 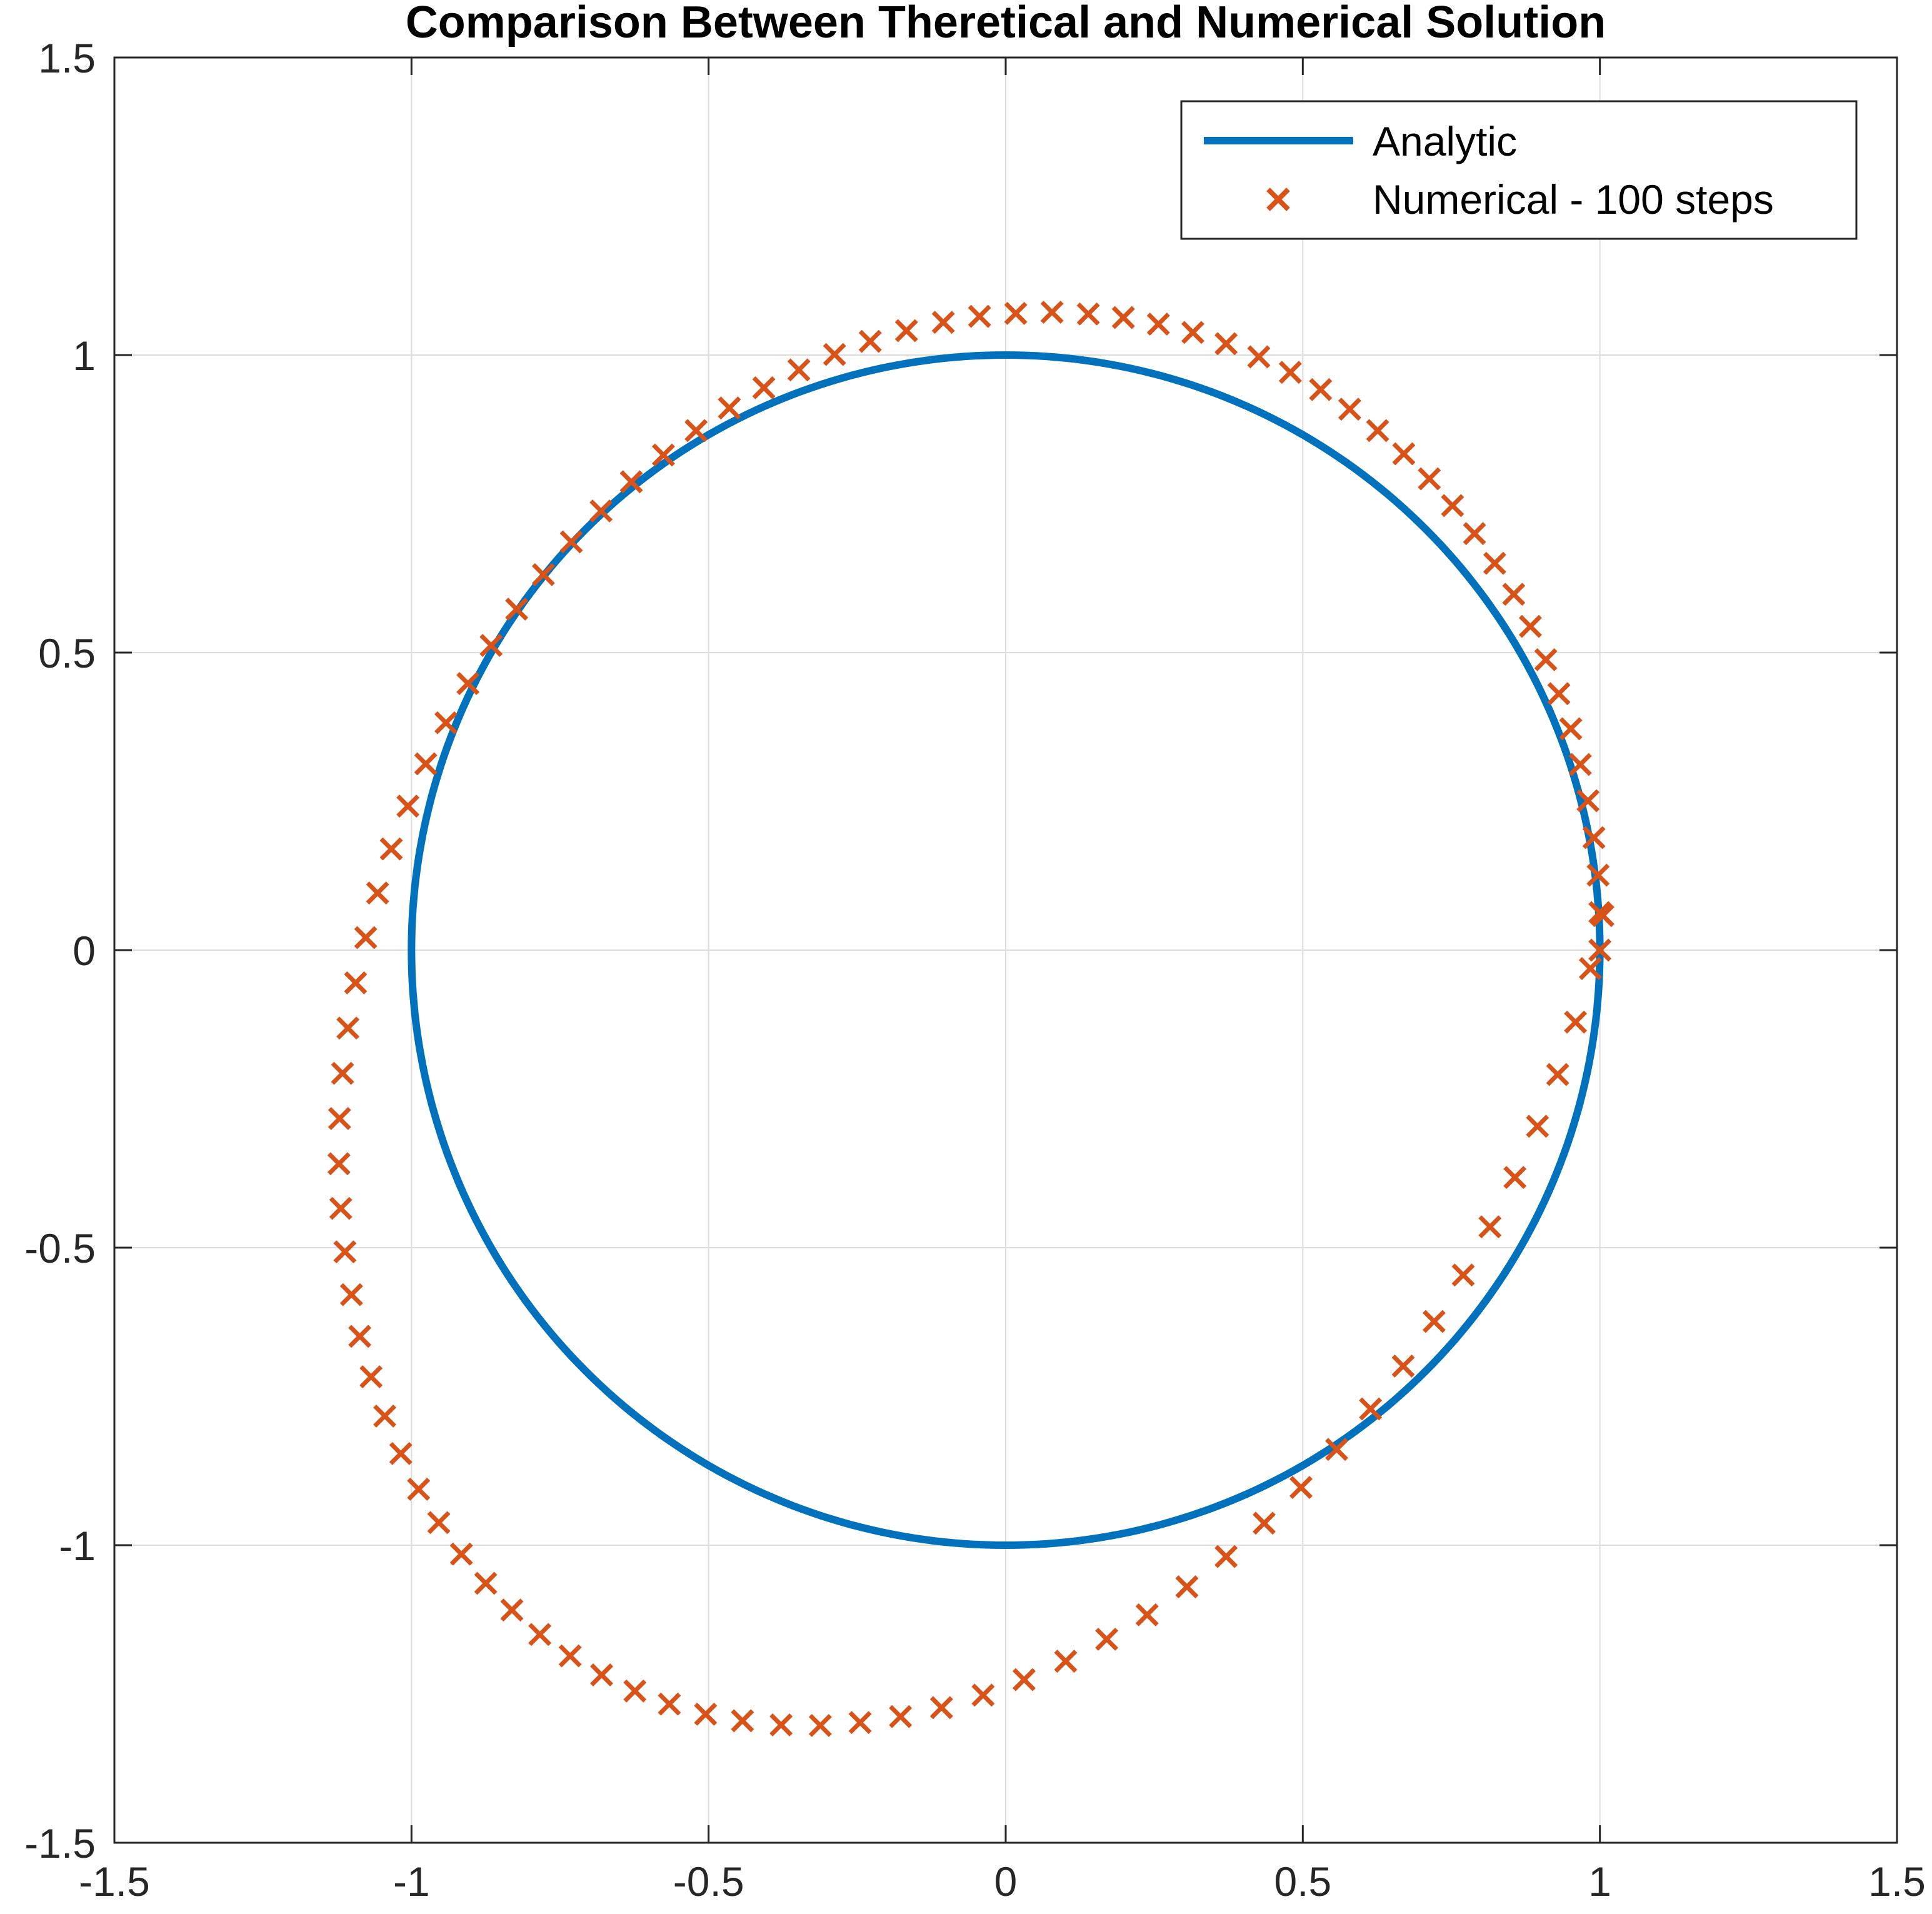 I want to click on x-tick-label: 0.5, so click(x=1302, y=1882).